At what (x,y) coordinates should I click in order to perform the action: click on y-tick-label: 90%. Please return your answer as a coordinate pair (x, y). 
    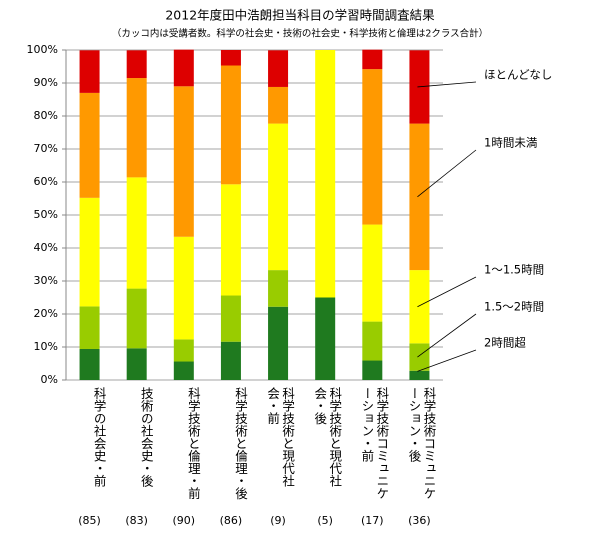
    Looking at the image, I should click on (46, 82).